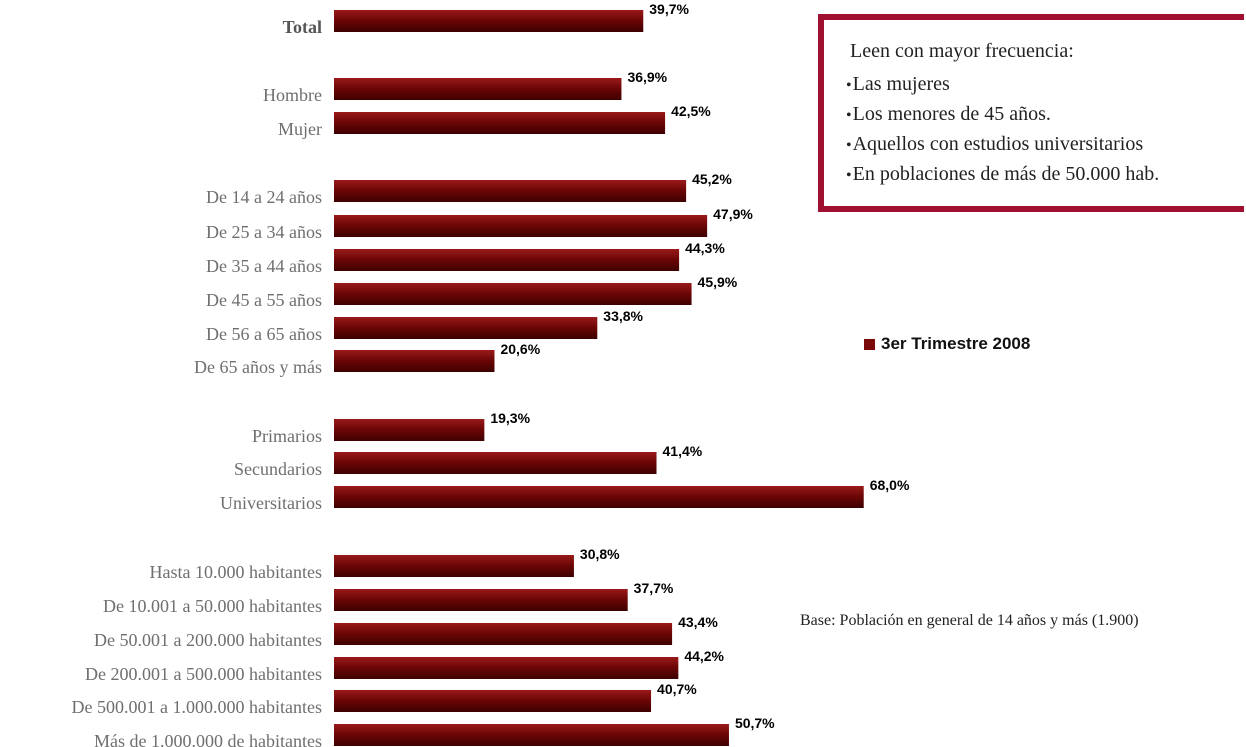 The image size is (1246, 747). I want to click on bar-row: Secundarios 41,4%, so click(468, 461).